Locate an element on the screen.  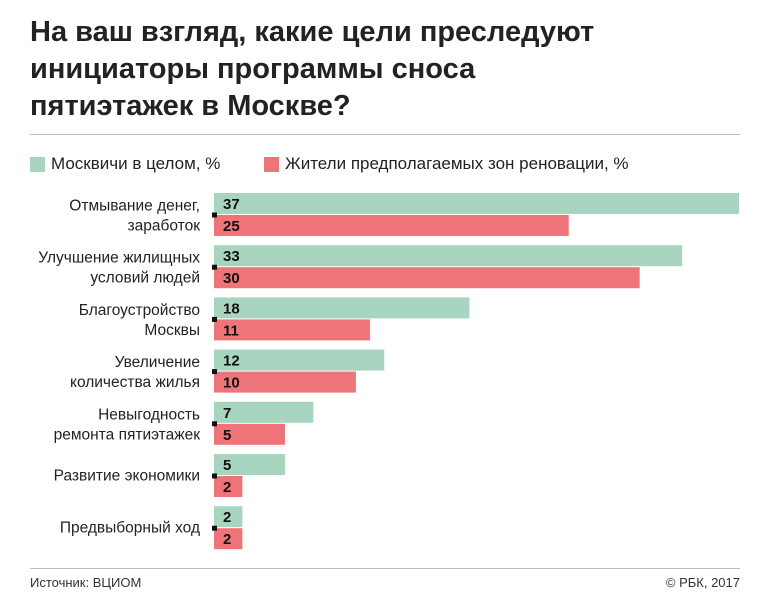
value-label-moscow: 5 is located at coordinates (227, 465).